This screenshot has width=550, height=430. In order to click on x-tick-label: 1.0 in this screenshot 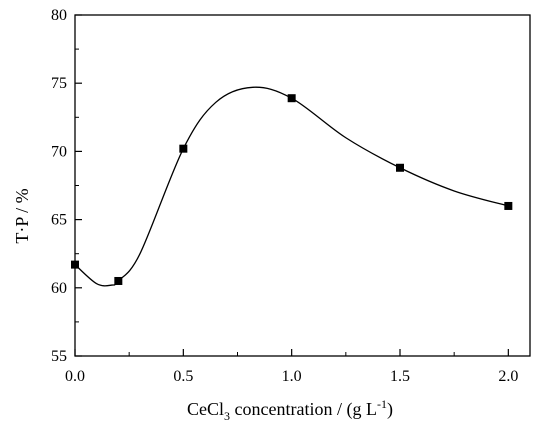, I will do `click(292, 376)`.